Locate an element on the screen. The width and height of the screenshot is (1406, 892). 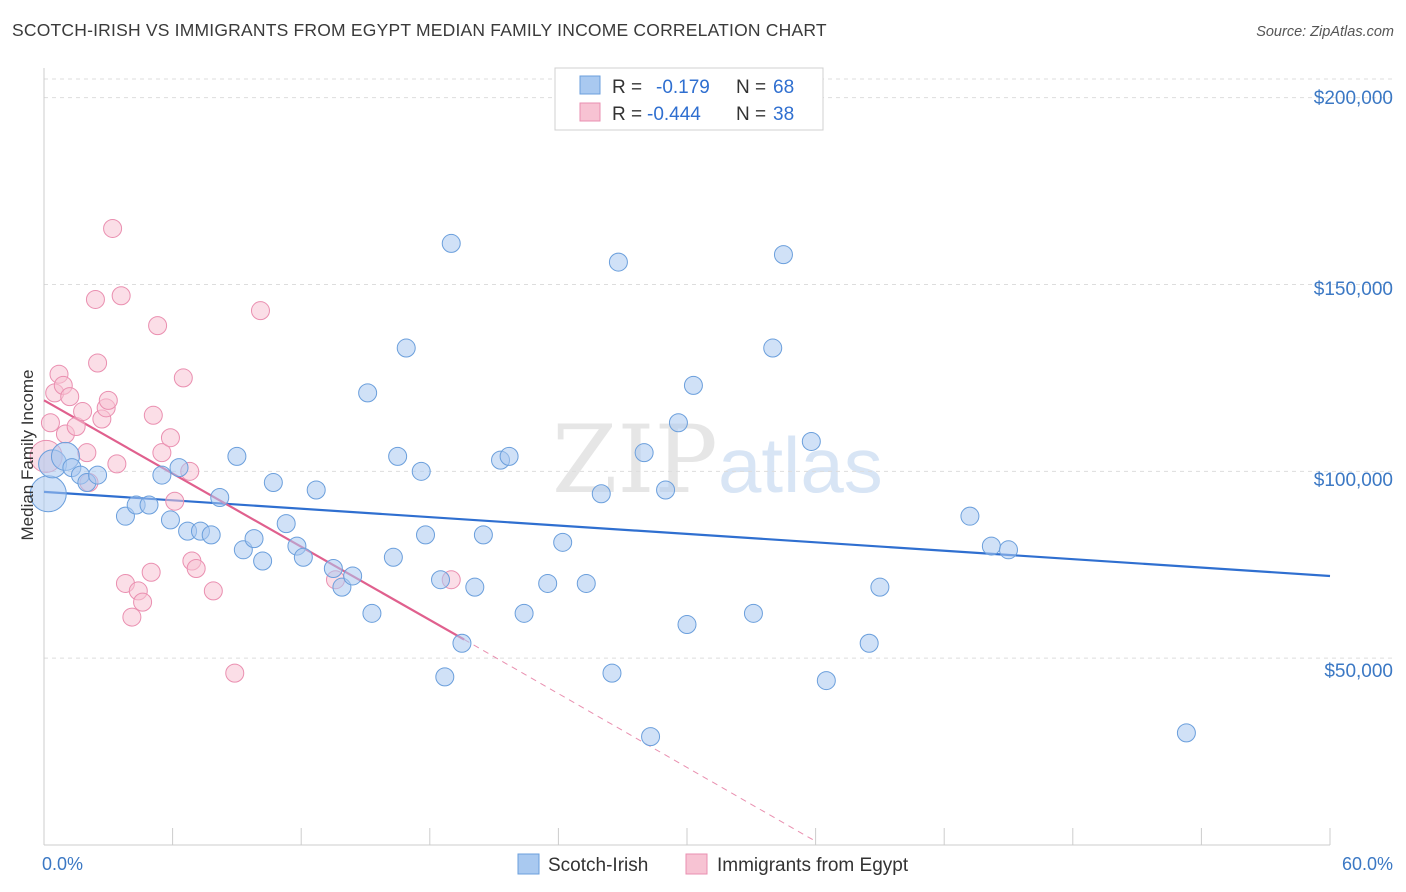
bottom-legend-label-scotch-irish: Scotch-Irish is located at coordinates (598, 865).